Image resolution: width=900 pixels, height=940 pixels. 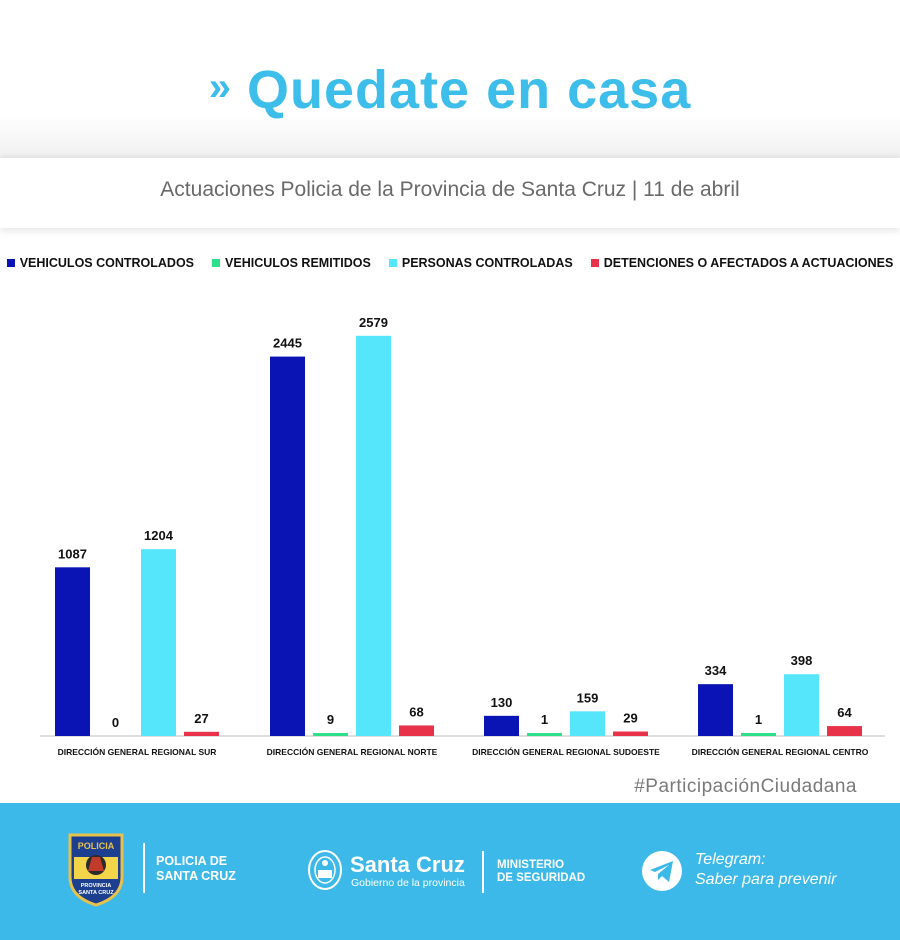 I want to click on santa-cruz-subtitle: Gobierno de la provincia, so click(x=408, y=883).